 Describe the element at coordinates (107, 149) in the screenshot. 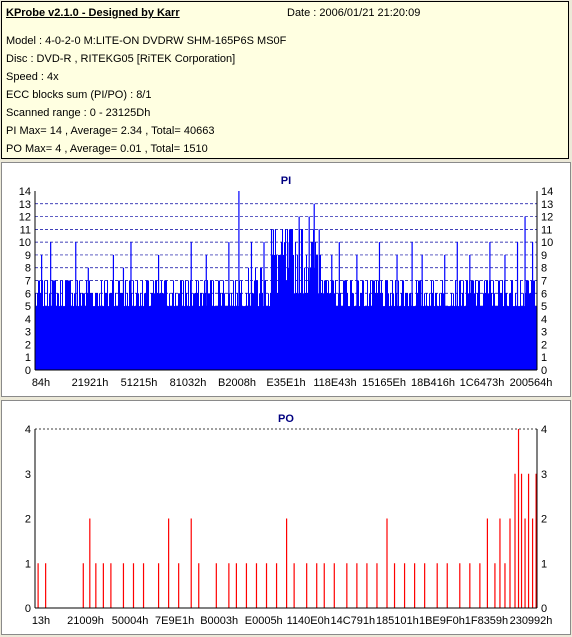

I see `info-po-stats: PO Max= 4 , Average= 0.01 , Total= 1510` at that location.